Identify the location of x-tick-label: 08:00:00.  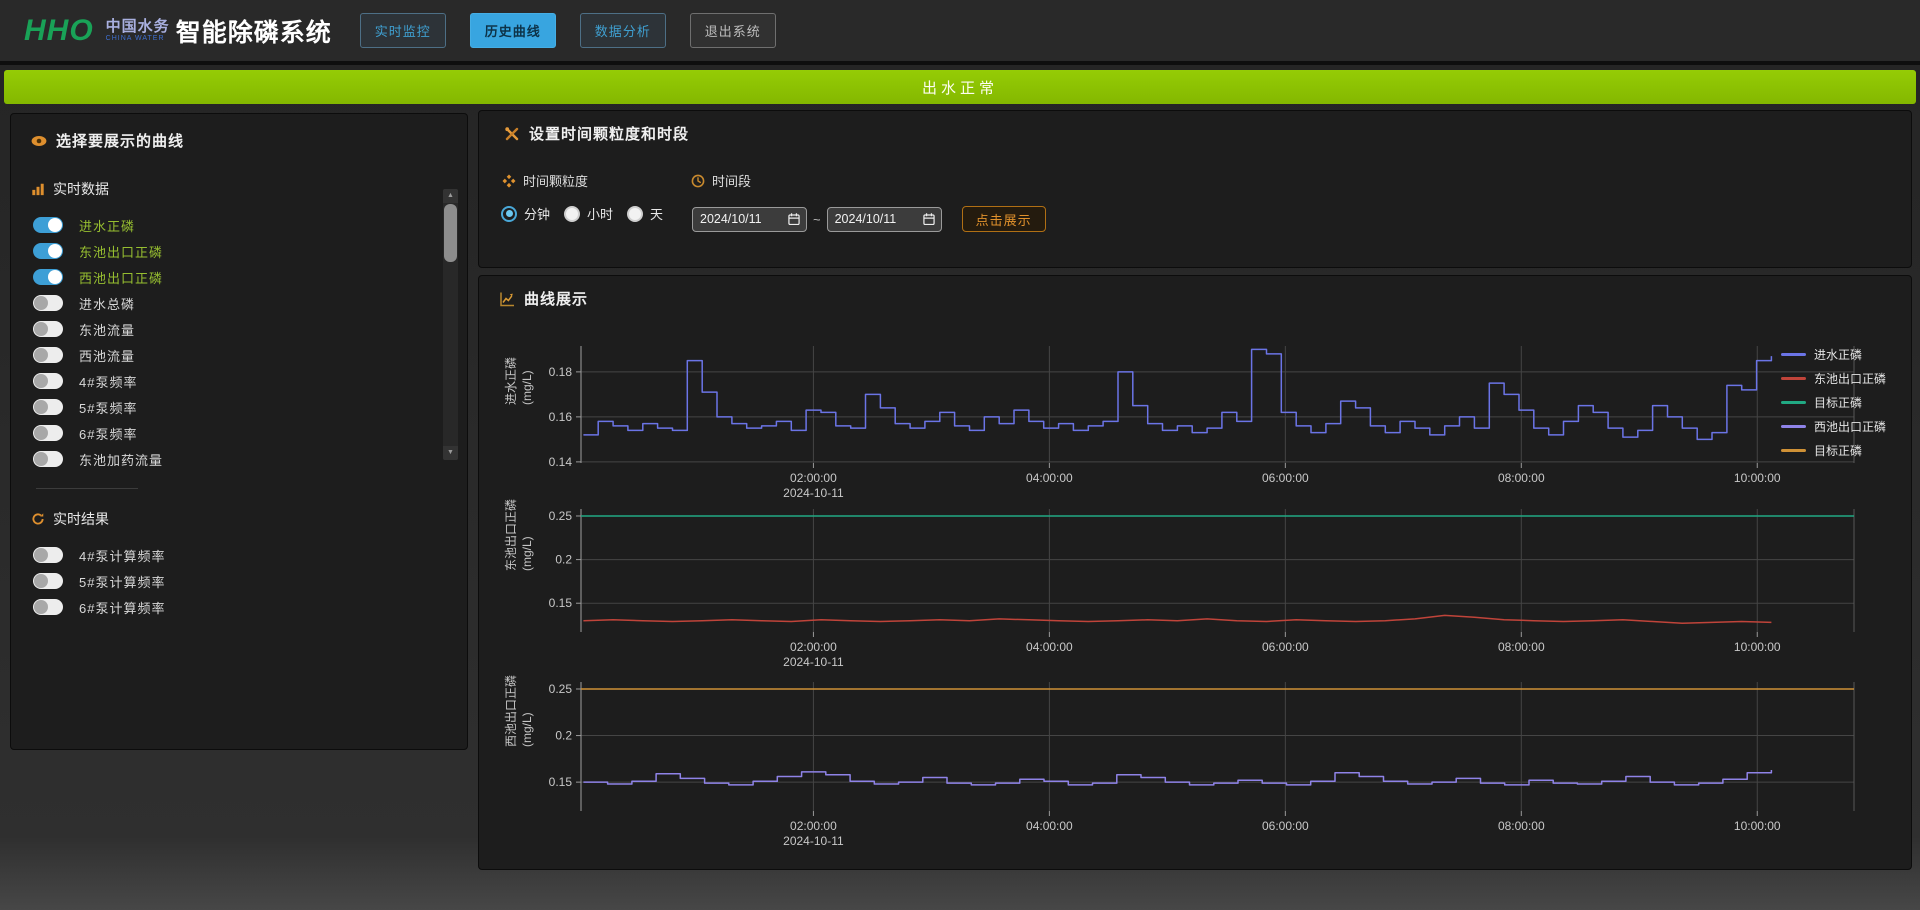
(1521, 826).